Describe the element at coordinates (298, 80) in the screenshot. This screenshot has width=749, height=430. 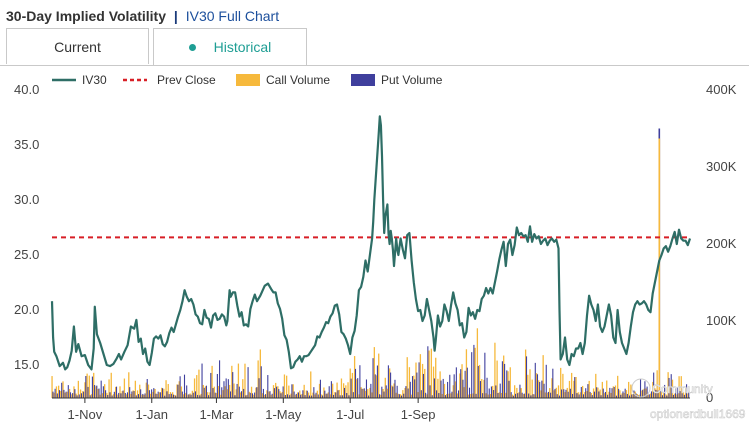
I see `legend-call-volume-label: Call Volume` at that location.